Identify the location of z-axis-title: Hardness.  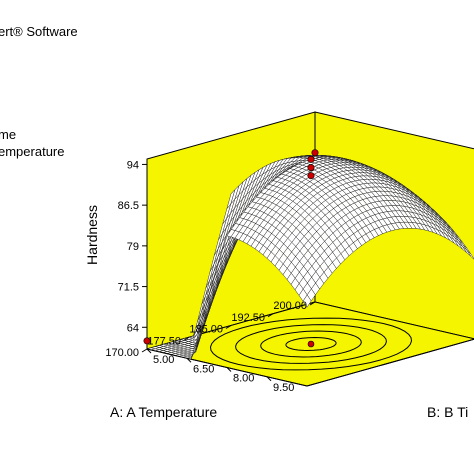
(92, 235).